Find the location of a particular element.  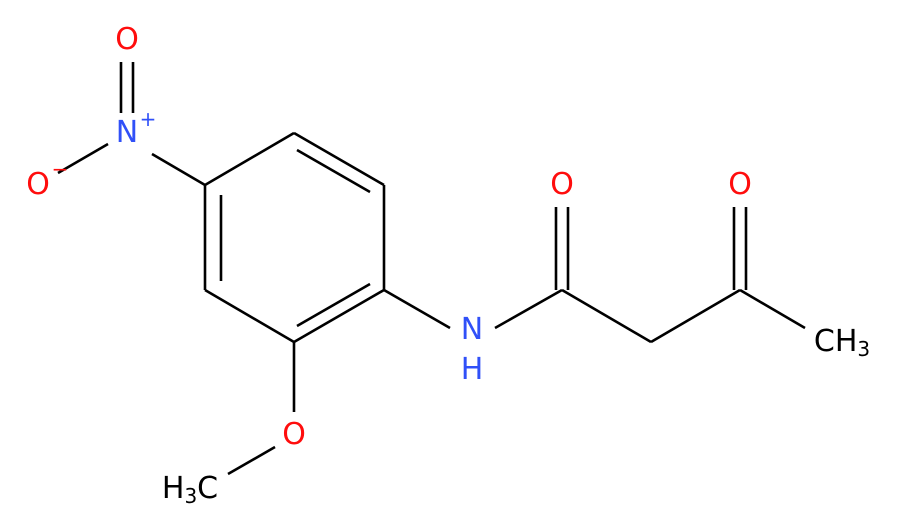

atom-label: H3C is located at coordinates (190, 489).